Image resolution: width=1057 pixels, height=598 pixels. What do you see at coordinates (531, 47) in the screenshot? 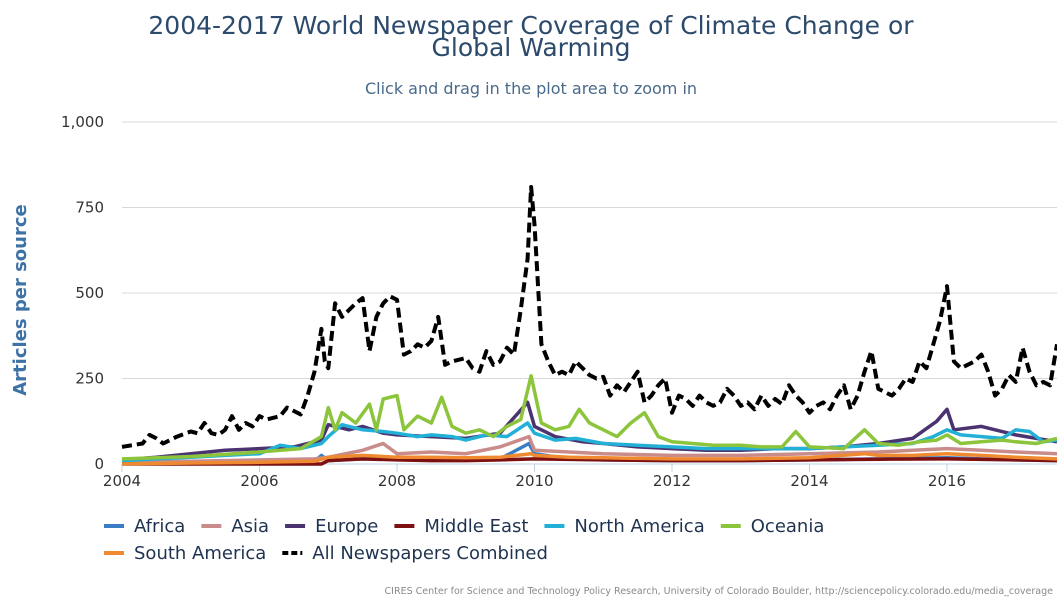
I see `chart-title-line-2: Global Warming` at bounding box center [531, 47].